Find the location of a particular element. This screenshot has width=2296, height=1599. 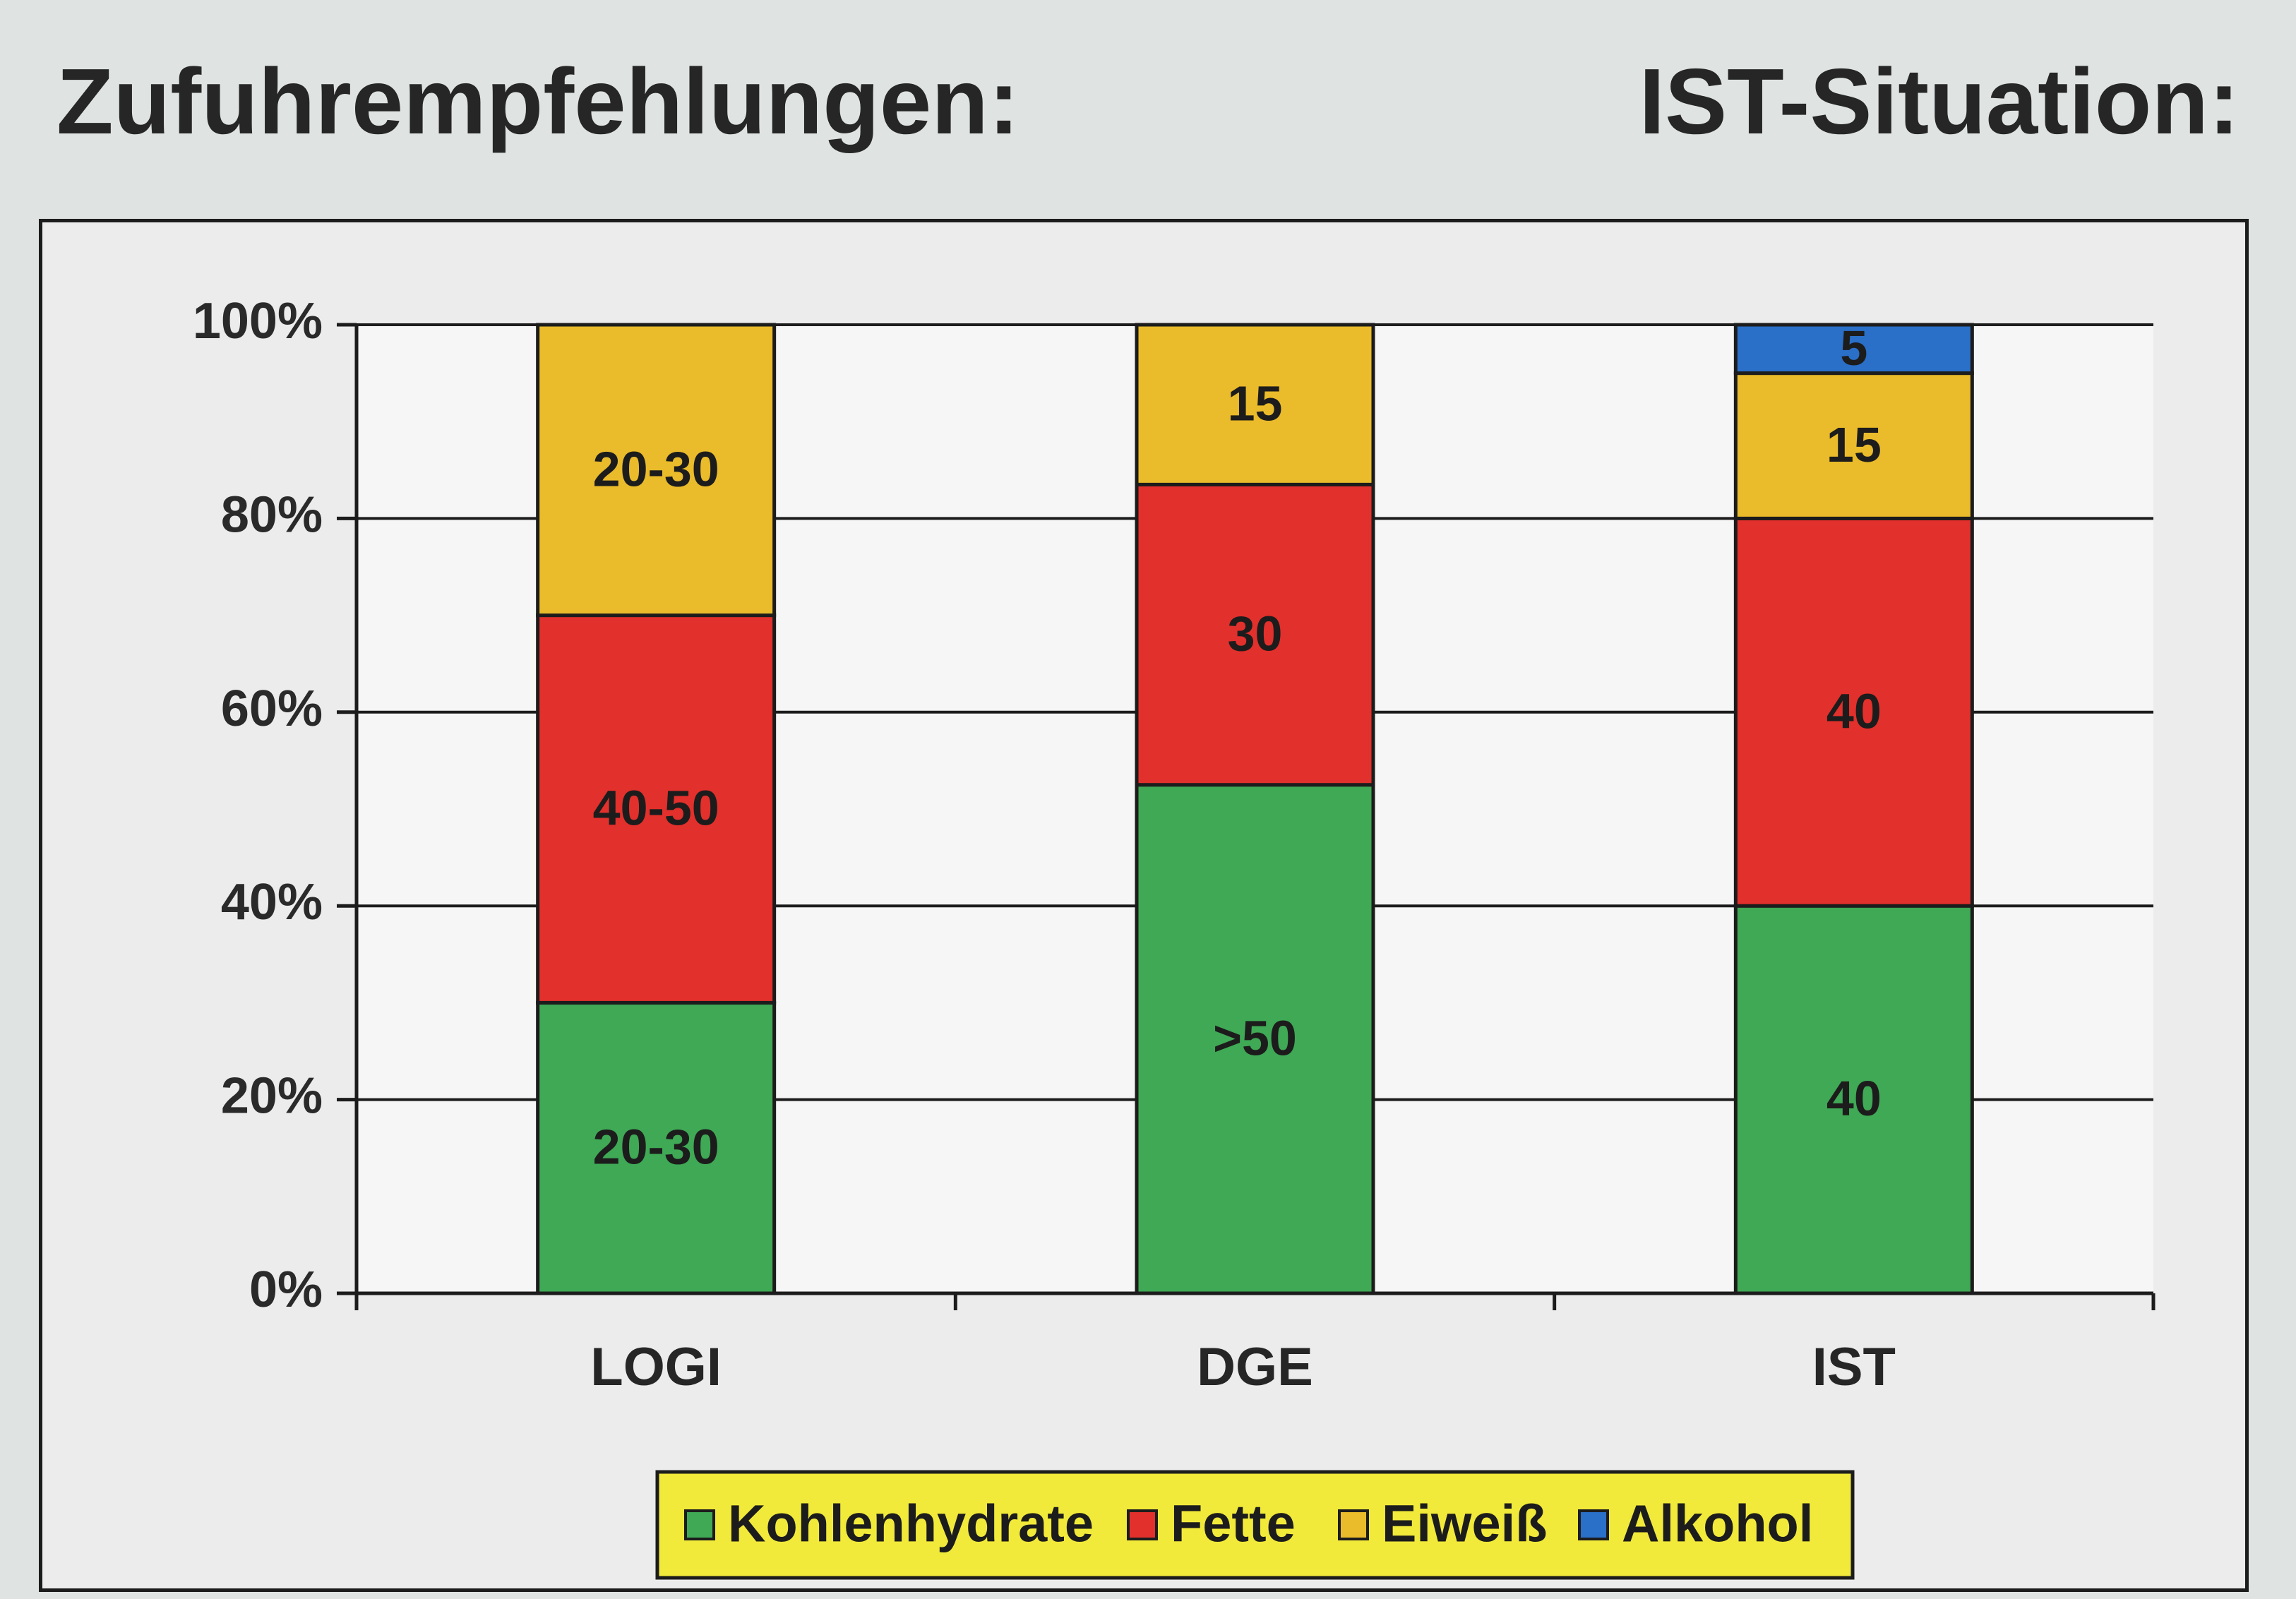

legend-label: Kohlenhydrate is located at coordinates (911, 1524).